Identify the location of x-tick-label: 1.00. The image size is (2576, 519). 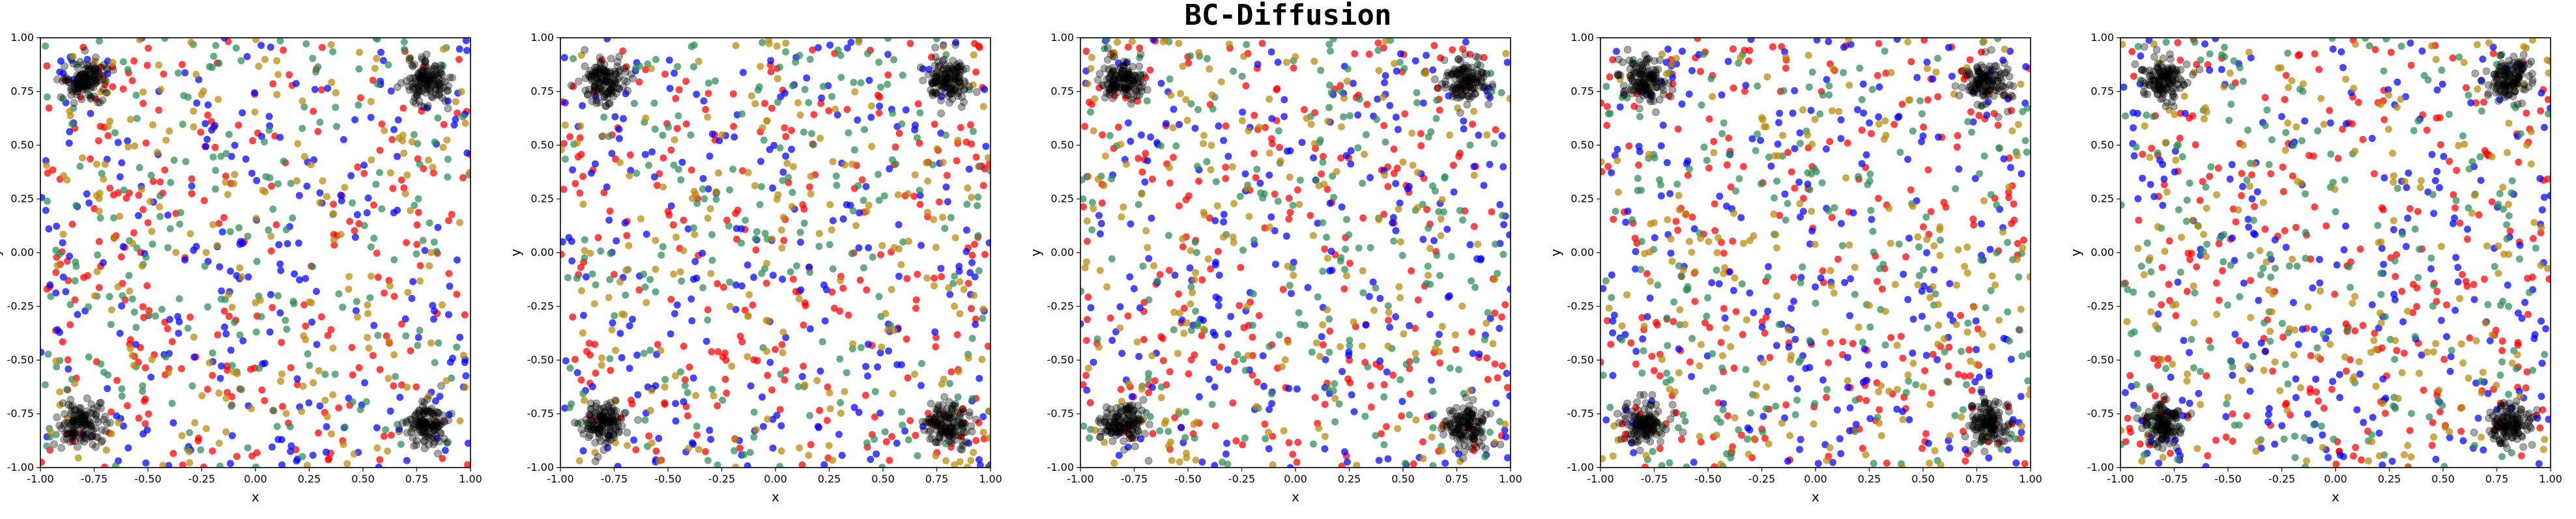
(470, 479).